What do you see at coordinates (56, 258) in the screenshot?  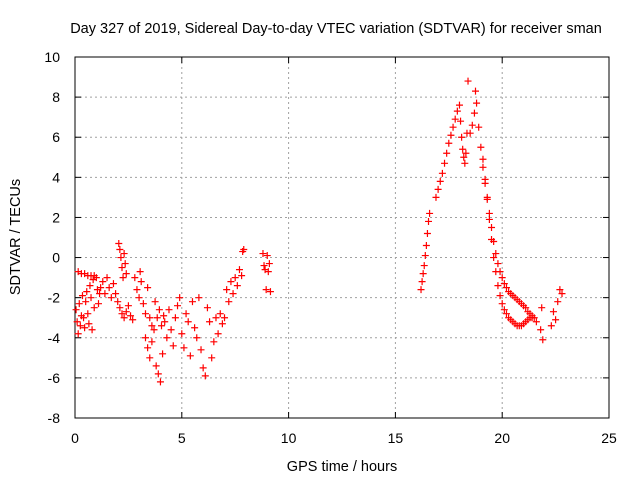 I see `y-tick-label: 0` at bounding box center [56, 258].